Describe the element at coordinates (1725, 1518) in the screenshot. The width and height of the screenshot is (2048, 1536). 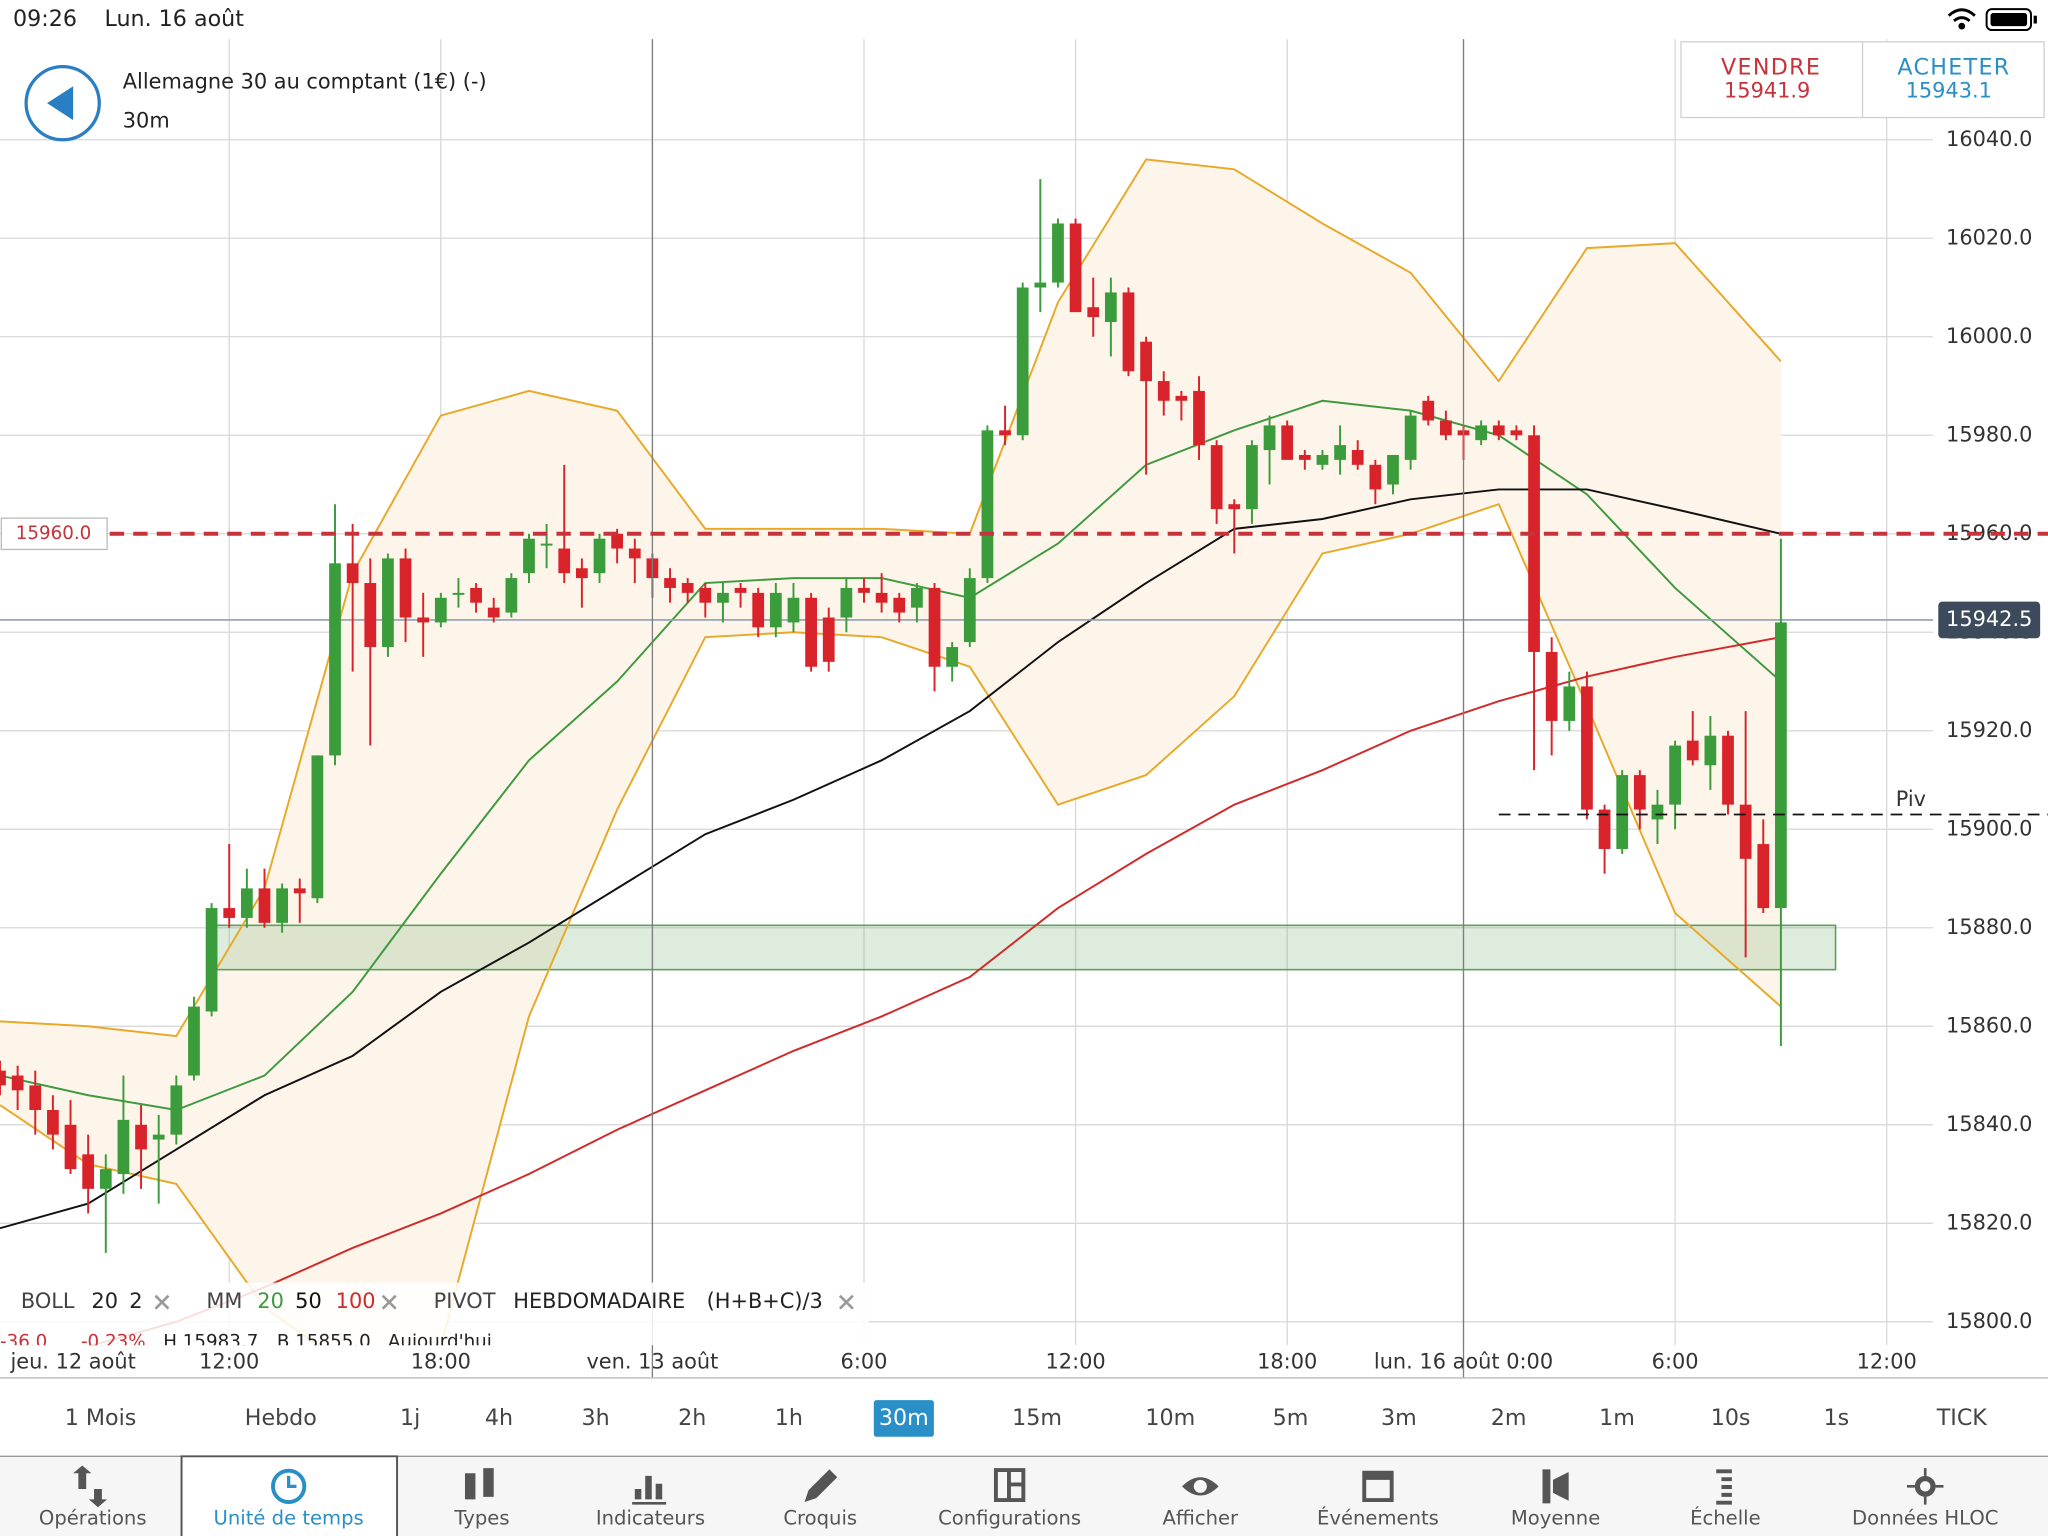
I see `toolbar-label: Échelle` at that location.